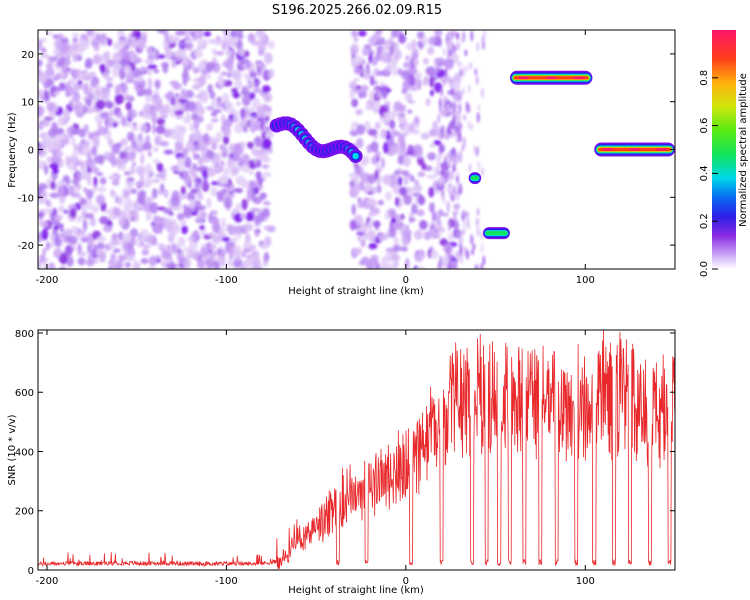 The image size is (750, 600). I want to click on spectrogram-x-tick-label: -100, so click(226, 280).